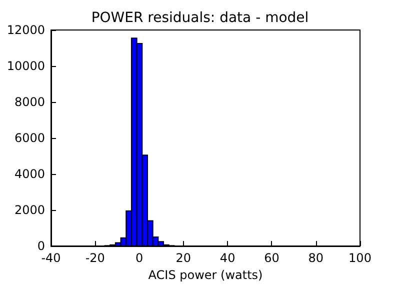  I want to click on y-tick-label: 8000, so click(29, 102).